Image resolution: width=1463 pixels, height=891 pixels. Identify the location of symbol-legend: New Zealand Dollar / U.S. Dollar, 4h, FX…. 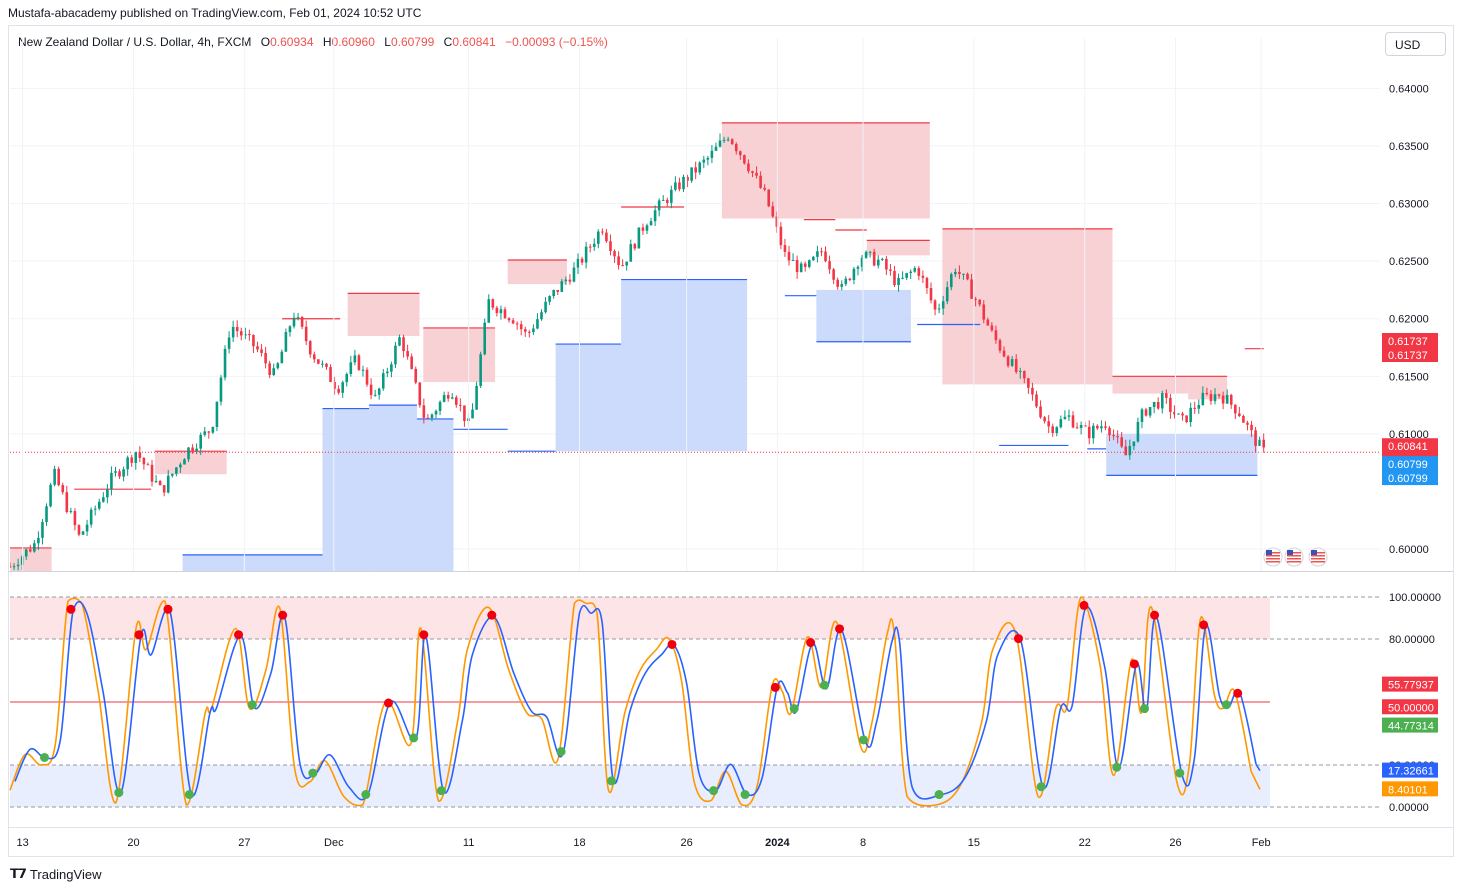
(313, 42).